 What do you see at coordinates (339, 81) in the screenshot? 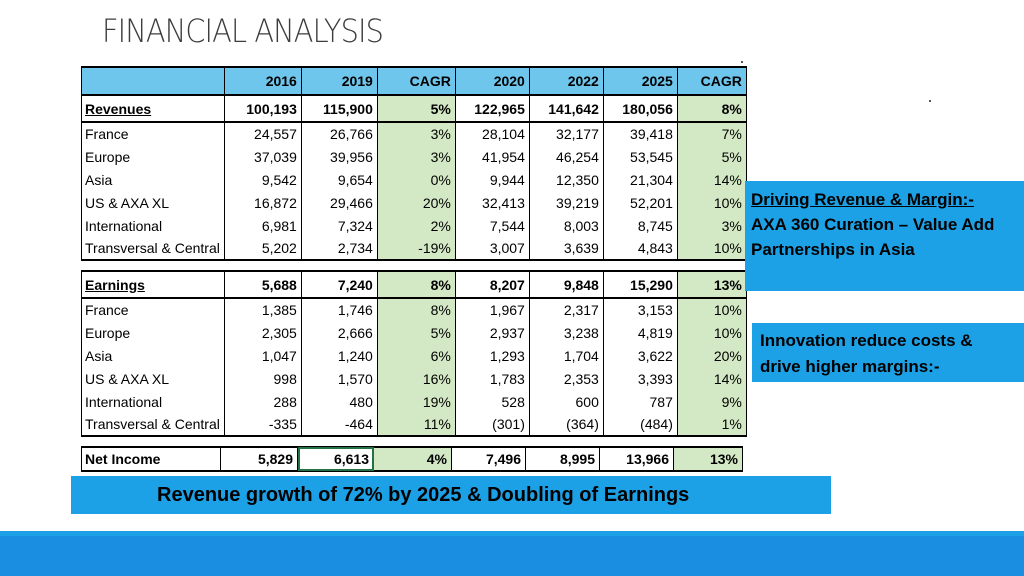
I see `value-cell: 2019` at bounding box center [339, 81].